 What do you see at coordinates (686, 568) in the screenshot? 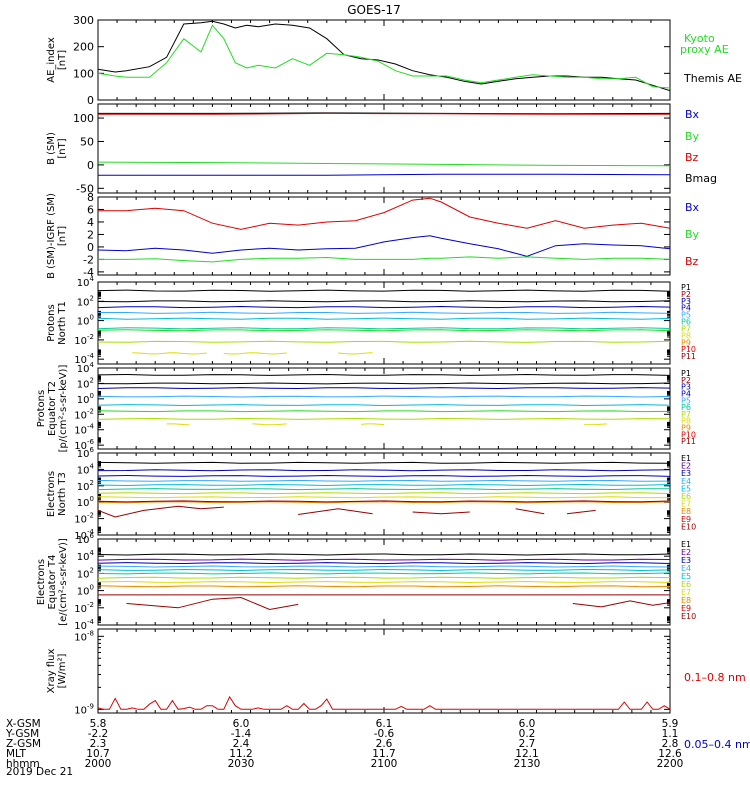
I see `legend-item: E4` at bounding box center [686, 568].